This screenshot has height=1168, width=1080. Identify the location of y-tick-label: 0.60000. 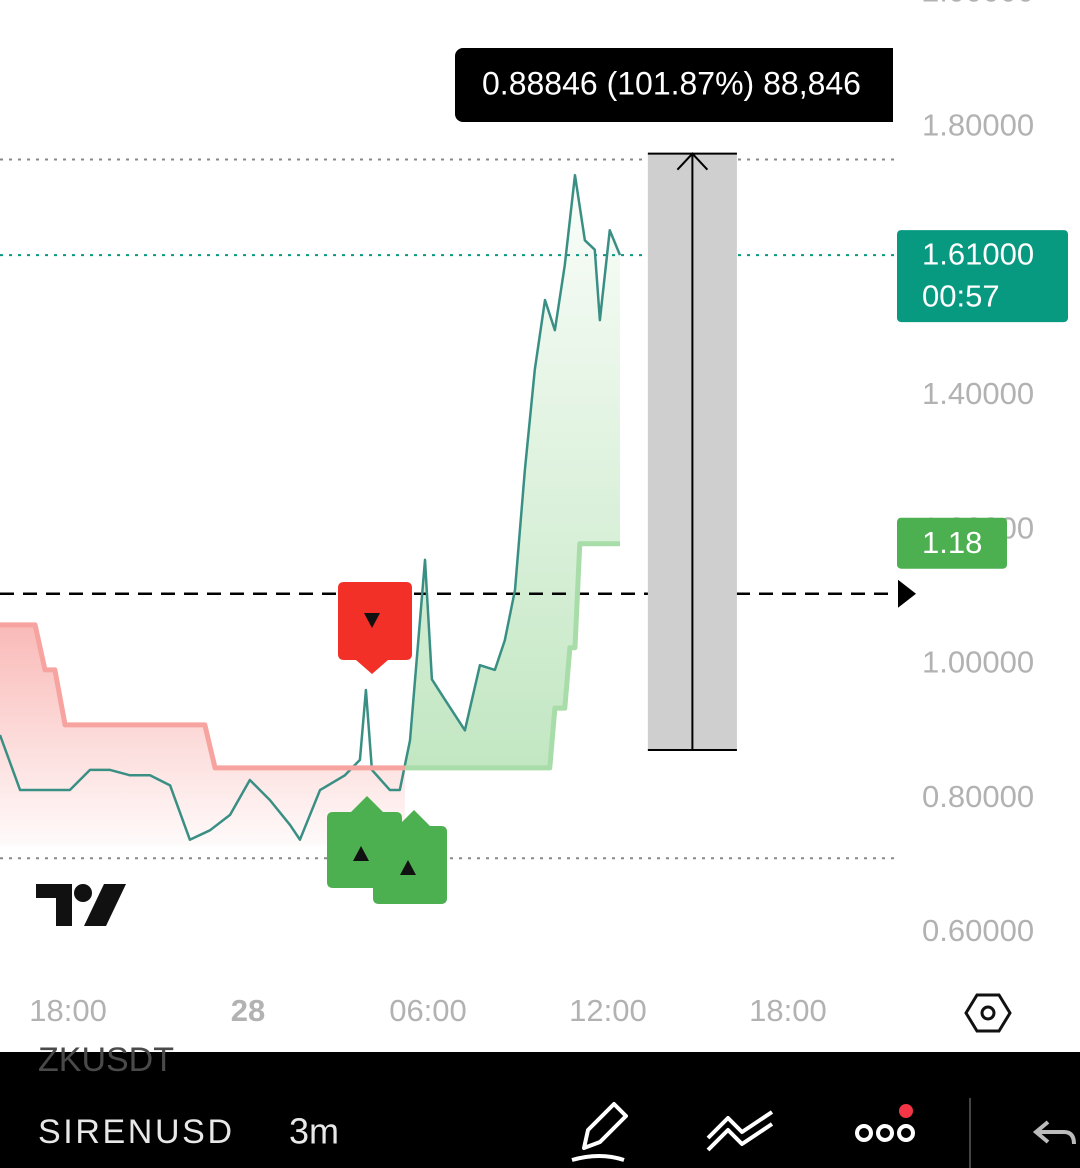
(978, 930).